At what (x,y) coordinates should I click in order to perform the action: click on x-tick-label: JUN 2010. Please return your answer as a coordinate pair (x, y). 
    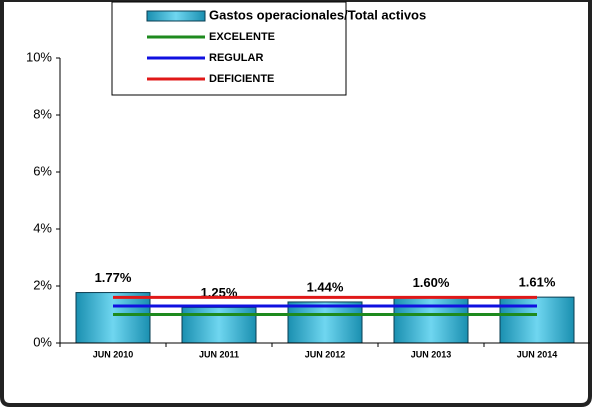
    Looking at the image, I should click on (113, 354).